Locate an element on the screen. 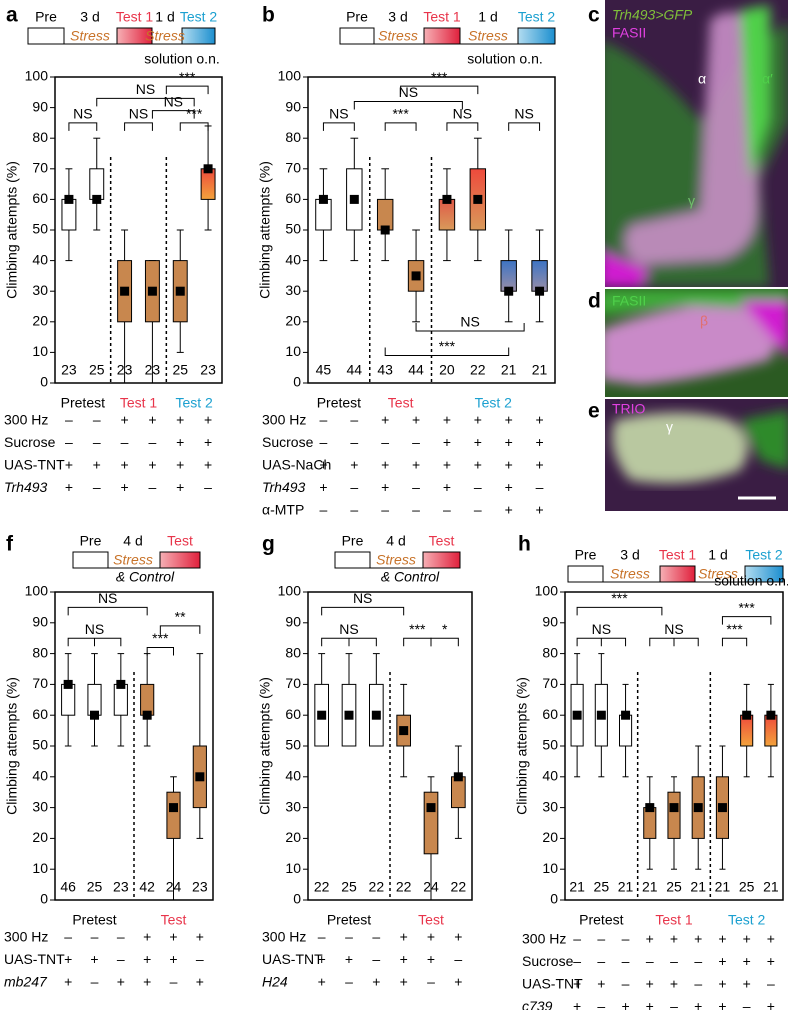 This screenshot has height=1010, width=788. image-label: TRIO is located at coordinates (629, 409).